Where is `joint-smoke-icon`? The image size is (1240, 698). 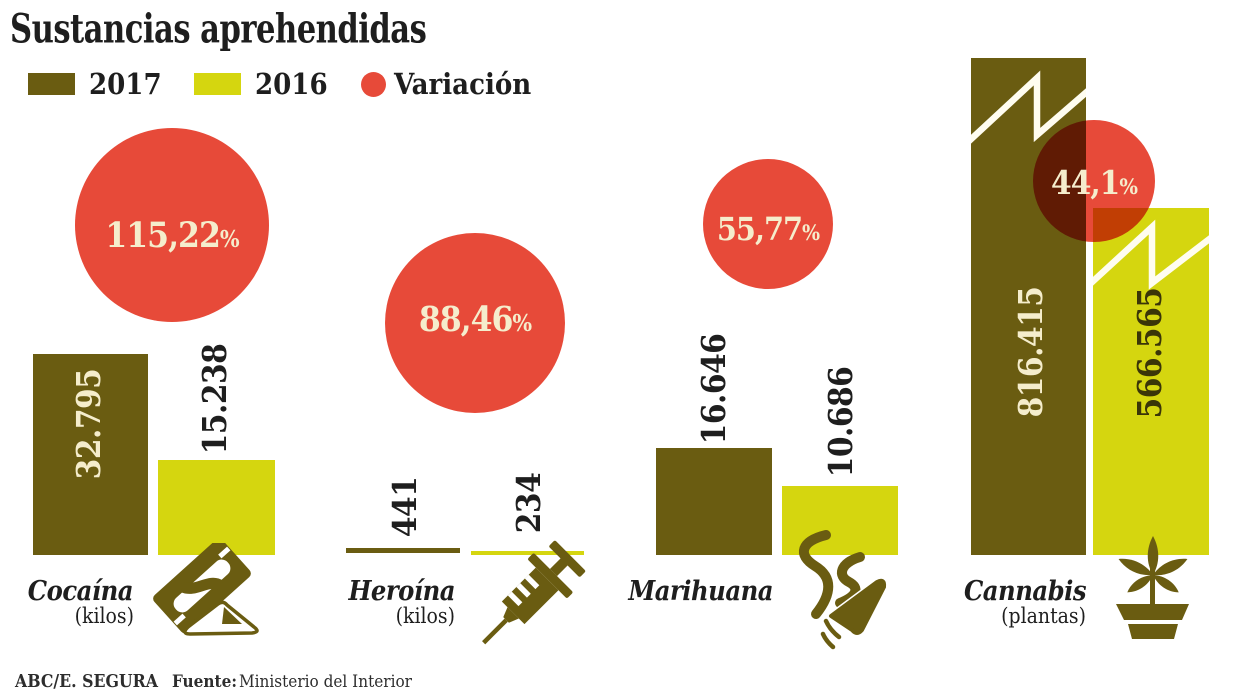
joint-smoke-icon is located at coordinates (843, 590).